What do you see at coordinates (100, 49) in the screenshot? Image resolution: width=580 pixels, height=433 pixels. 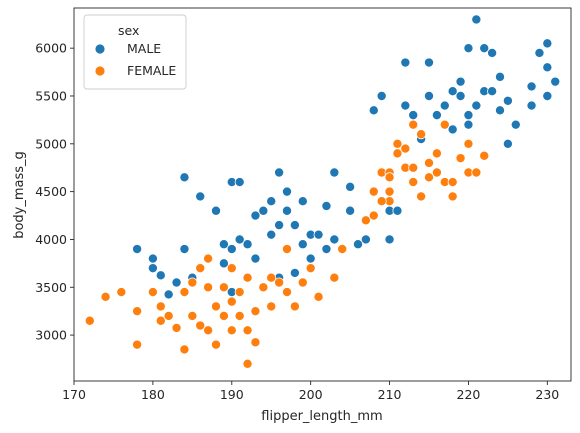 I see `legend-marker-male` at bounding box center [100, 49].